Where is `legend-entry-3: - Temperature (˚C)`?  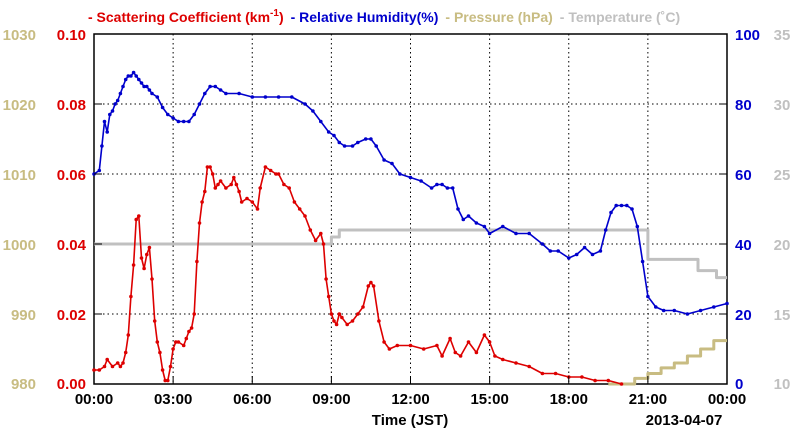
legend-entry-3: - Temperature (˚C) is located at coordinates (620, 17).